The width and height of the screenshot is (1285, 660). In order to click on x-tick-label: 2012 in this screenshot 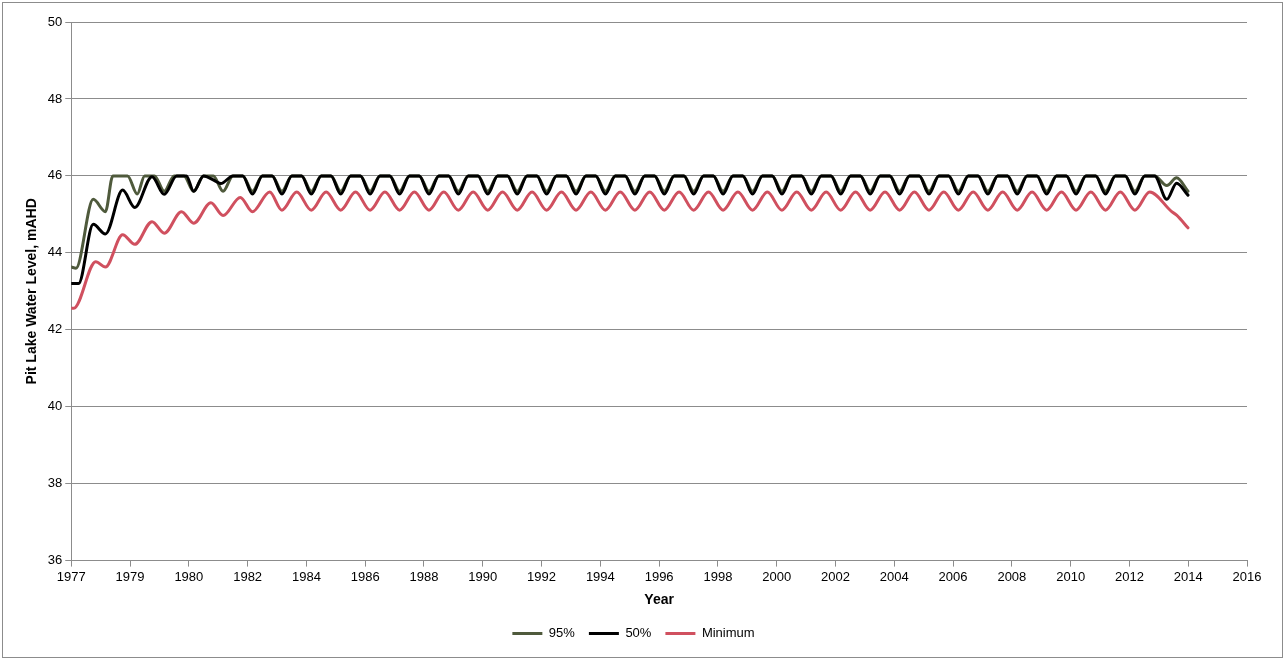, I will do `click(1129, 576)`.